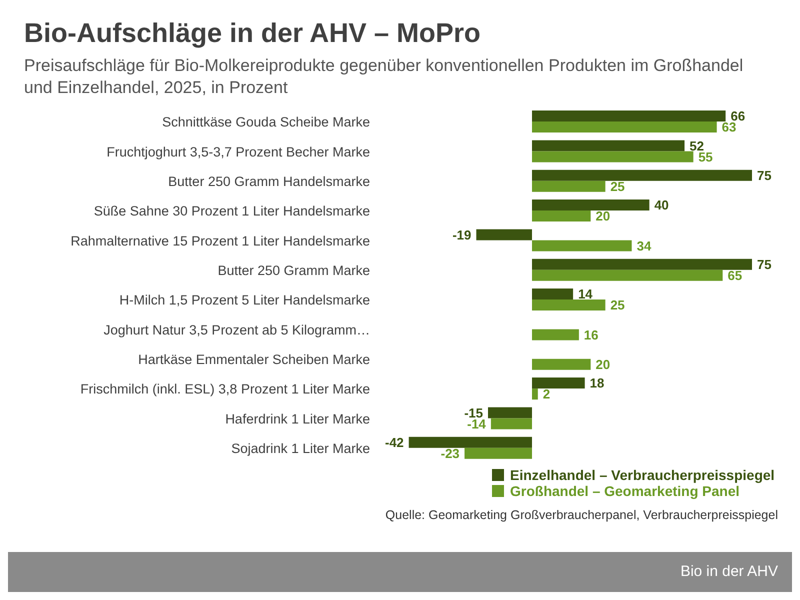  What do you see at coordinates (644, 246) in the screenshot?
I see `data-label: 34` at bounding box center [644, 246].